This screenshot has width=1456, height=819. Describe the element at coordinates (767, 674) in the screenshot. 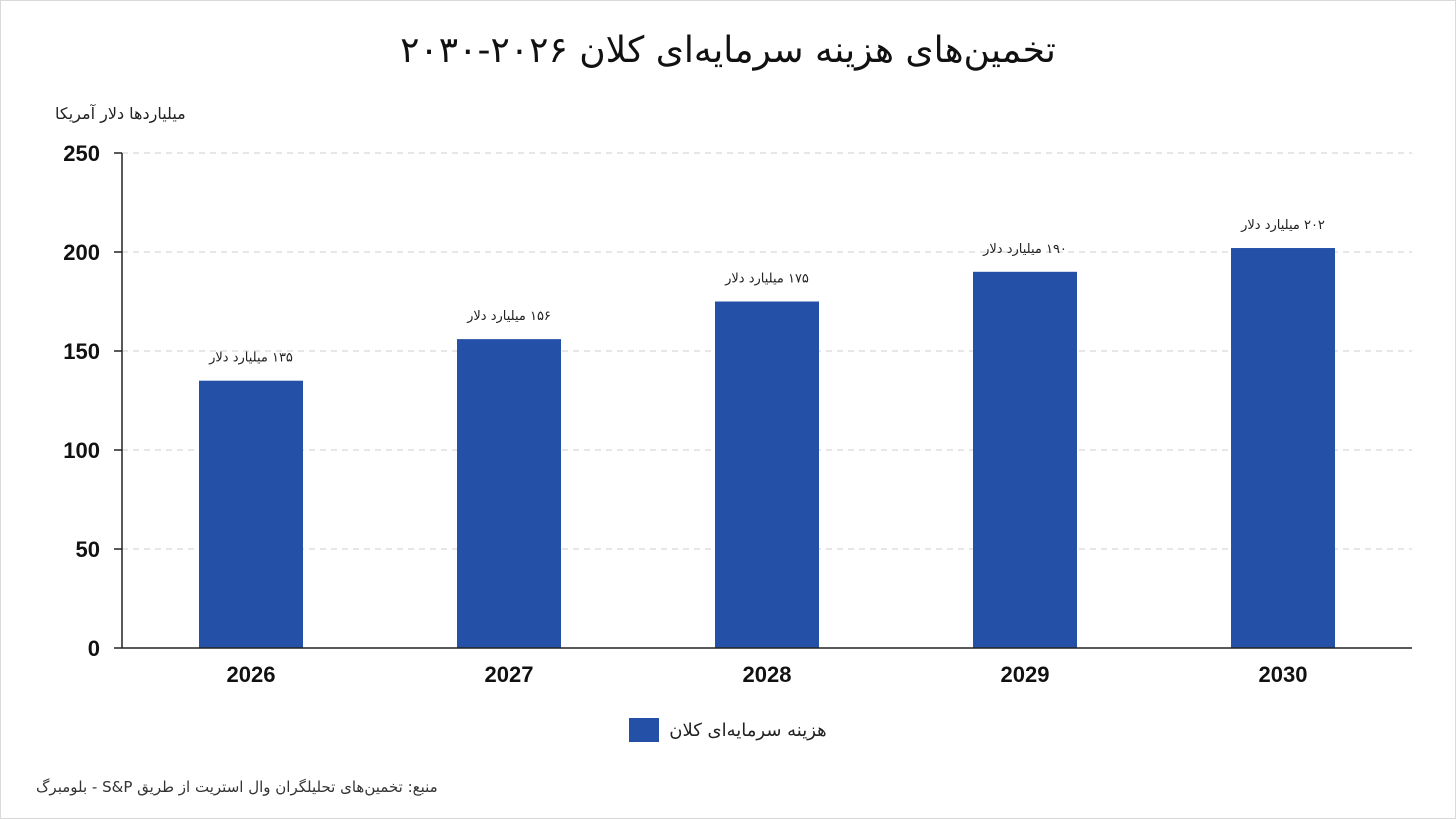

I see `x-tick-label-2028: 2028` at that location.